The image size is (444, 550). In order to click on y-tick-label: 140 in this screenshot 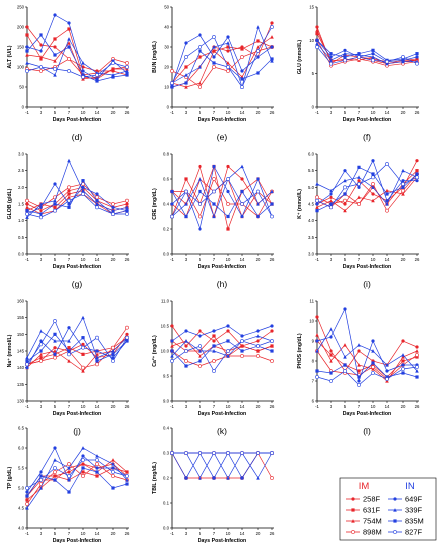, I will do `click(21, 367)`.